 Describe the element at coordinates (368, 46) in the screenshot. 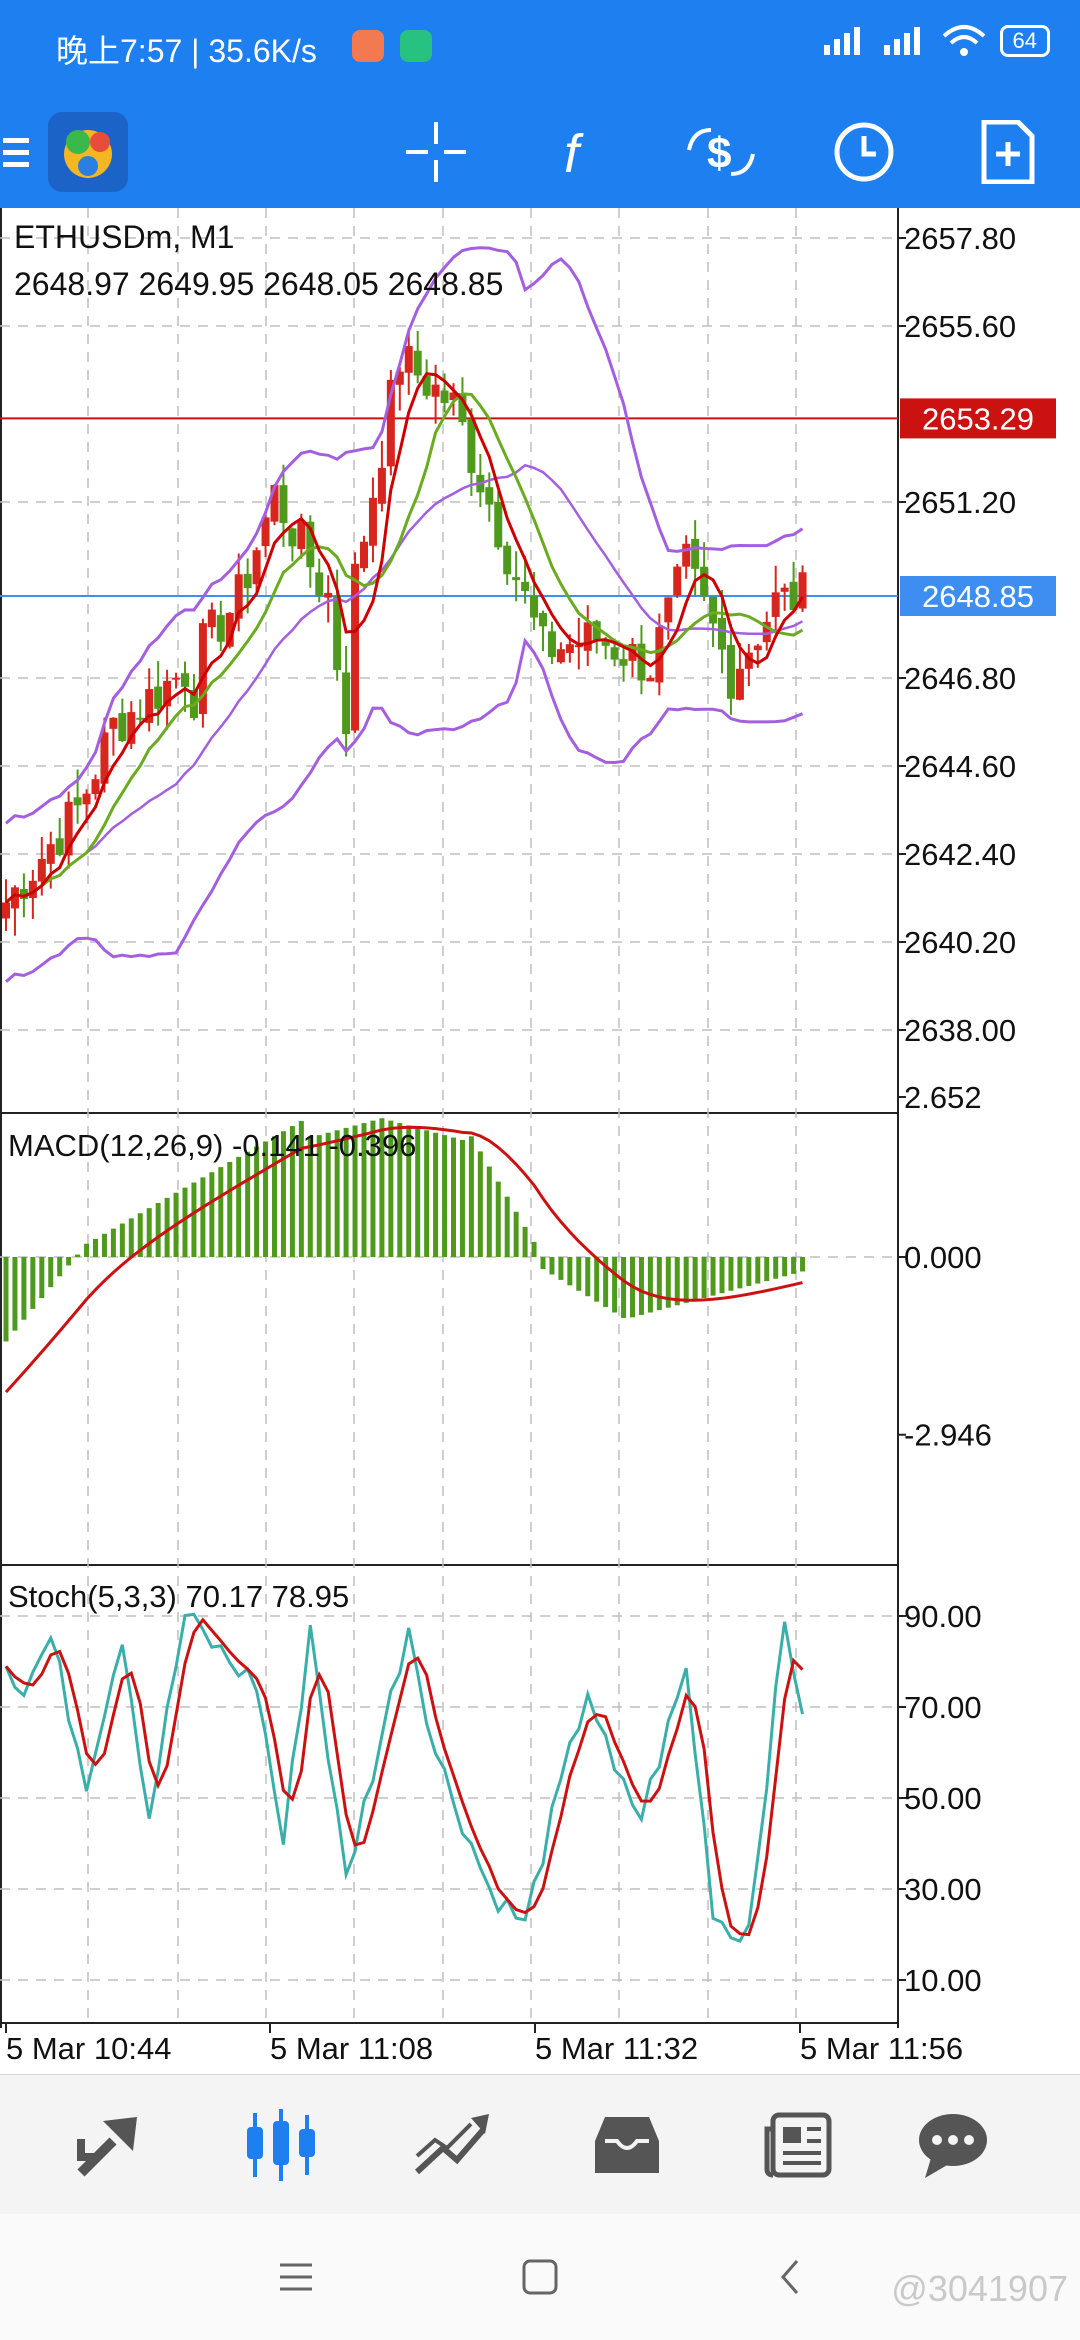

I see `notification-app-icon` at that location.